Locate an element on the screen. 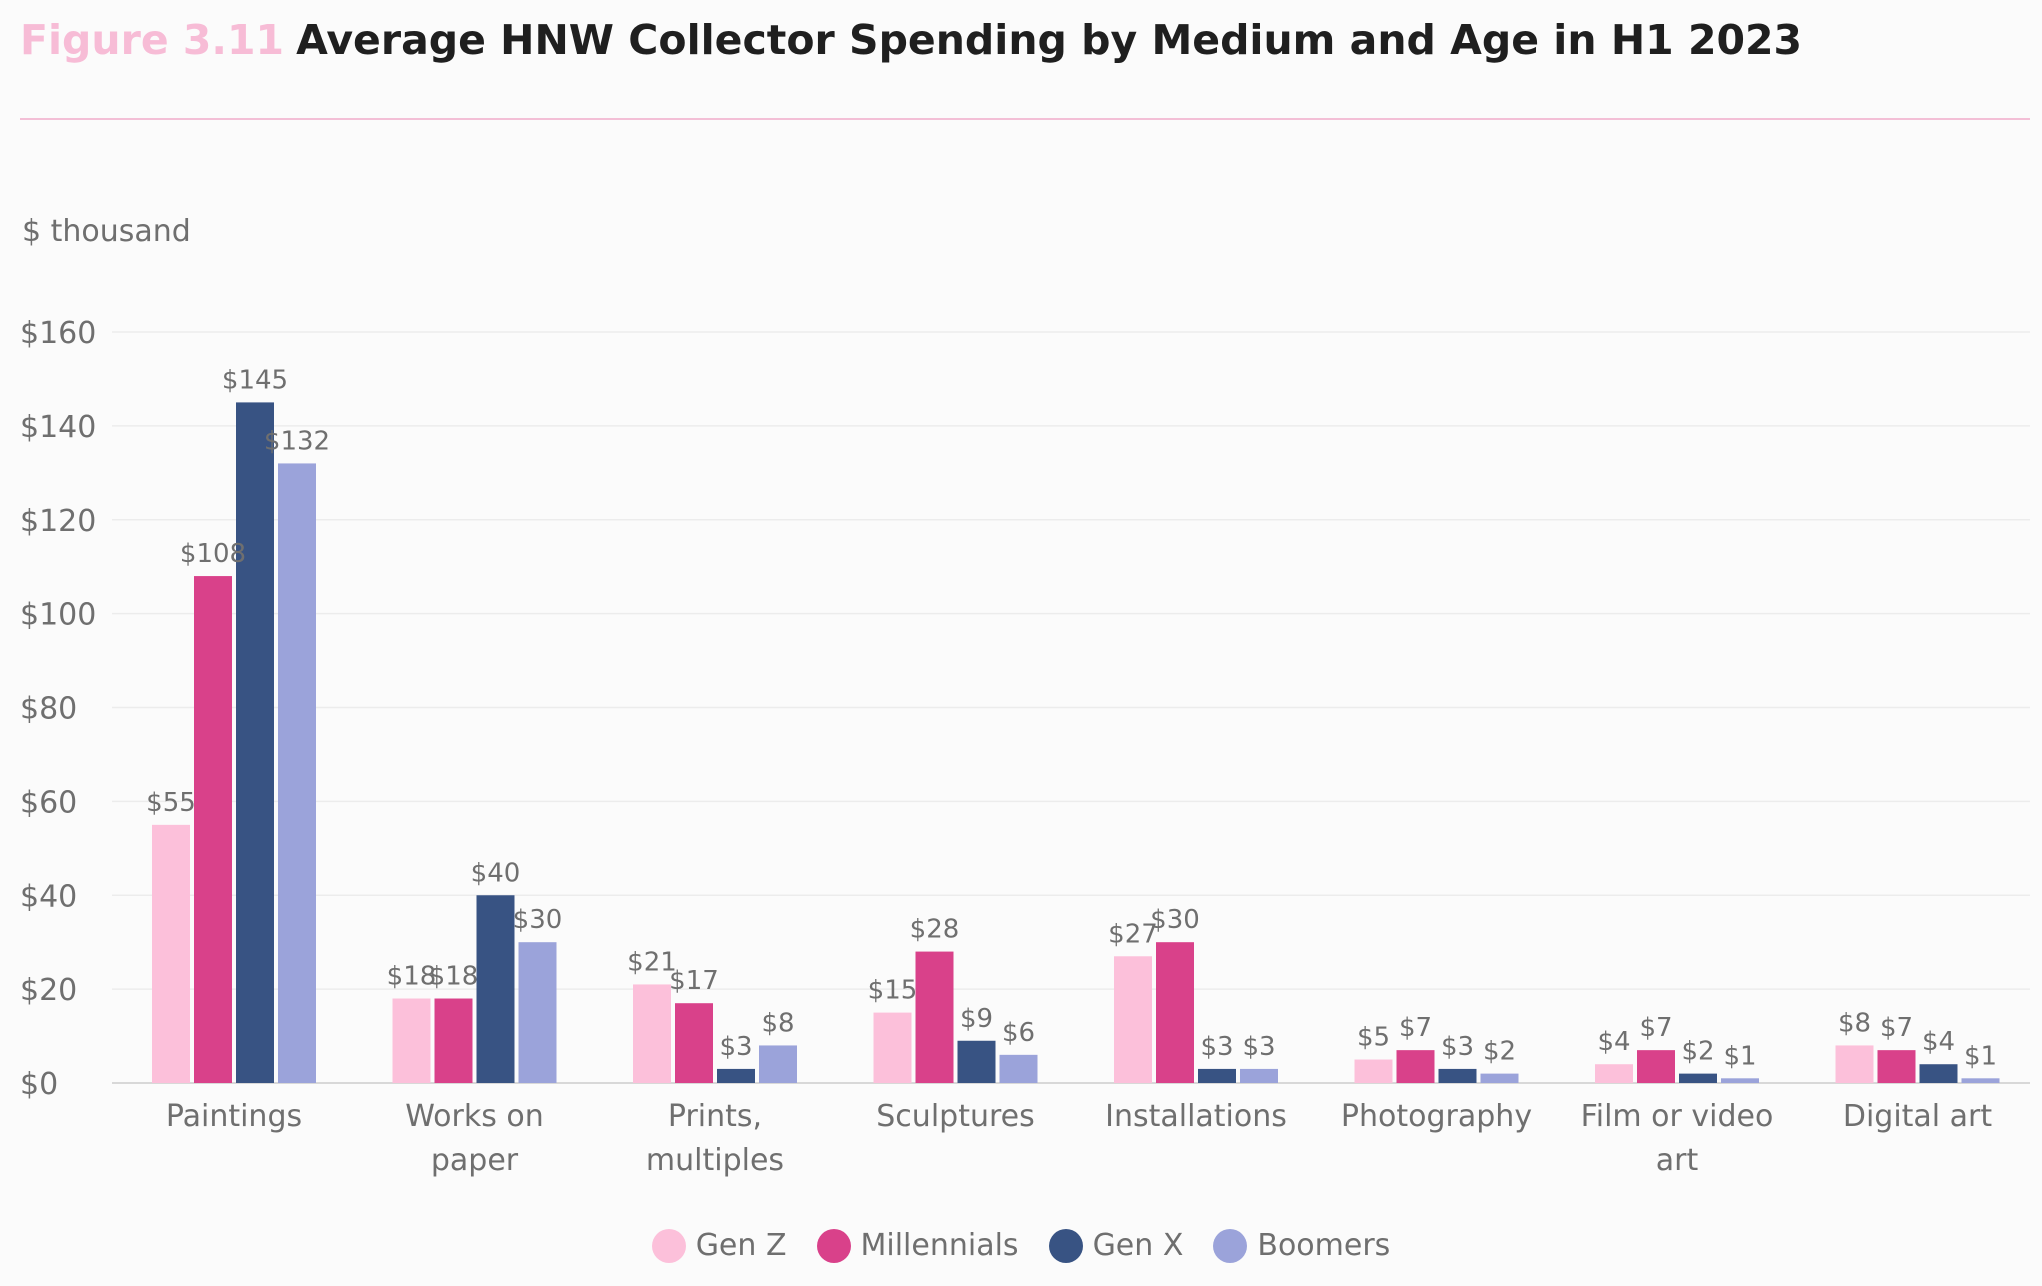 This screenshot has height=1286, width=2042. legend-label: Gen X is located at coordinates (1138, 1245).